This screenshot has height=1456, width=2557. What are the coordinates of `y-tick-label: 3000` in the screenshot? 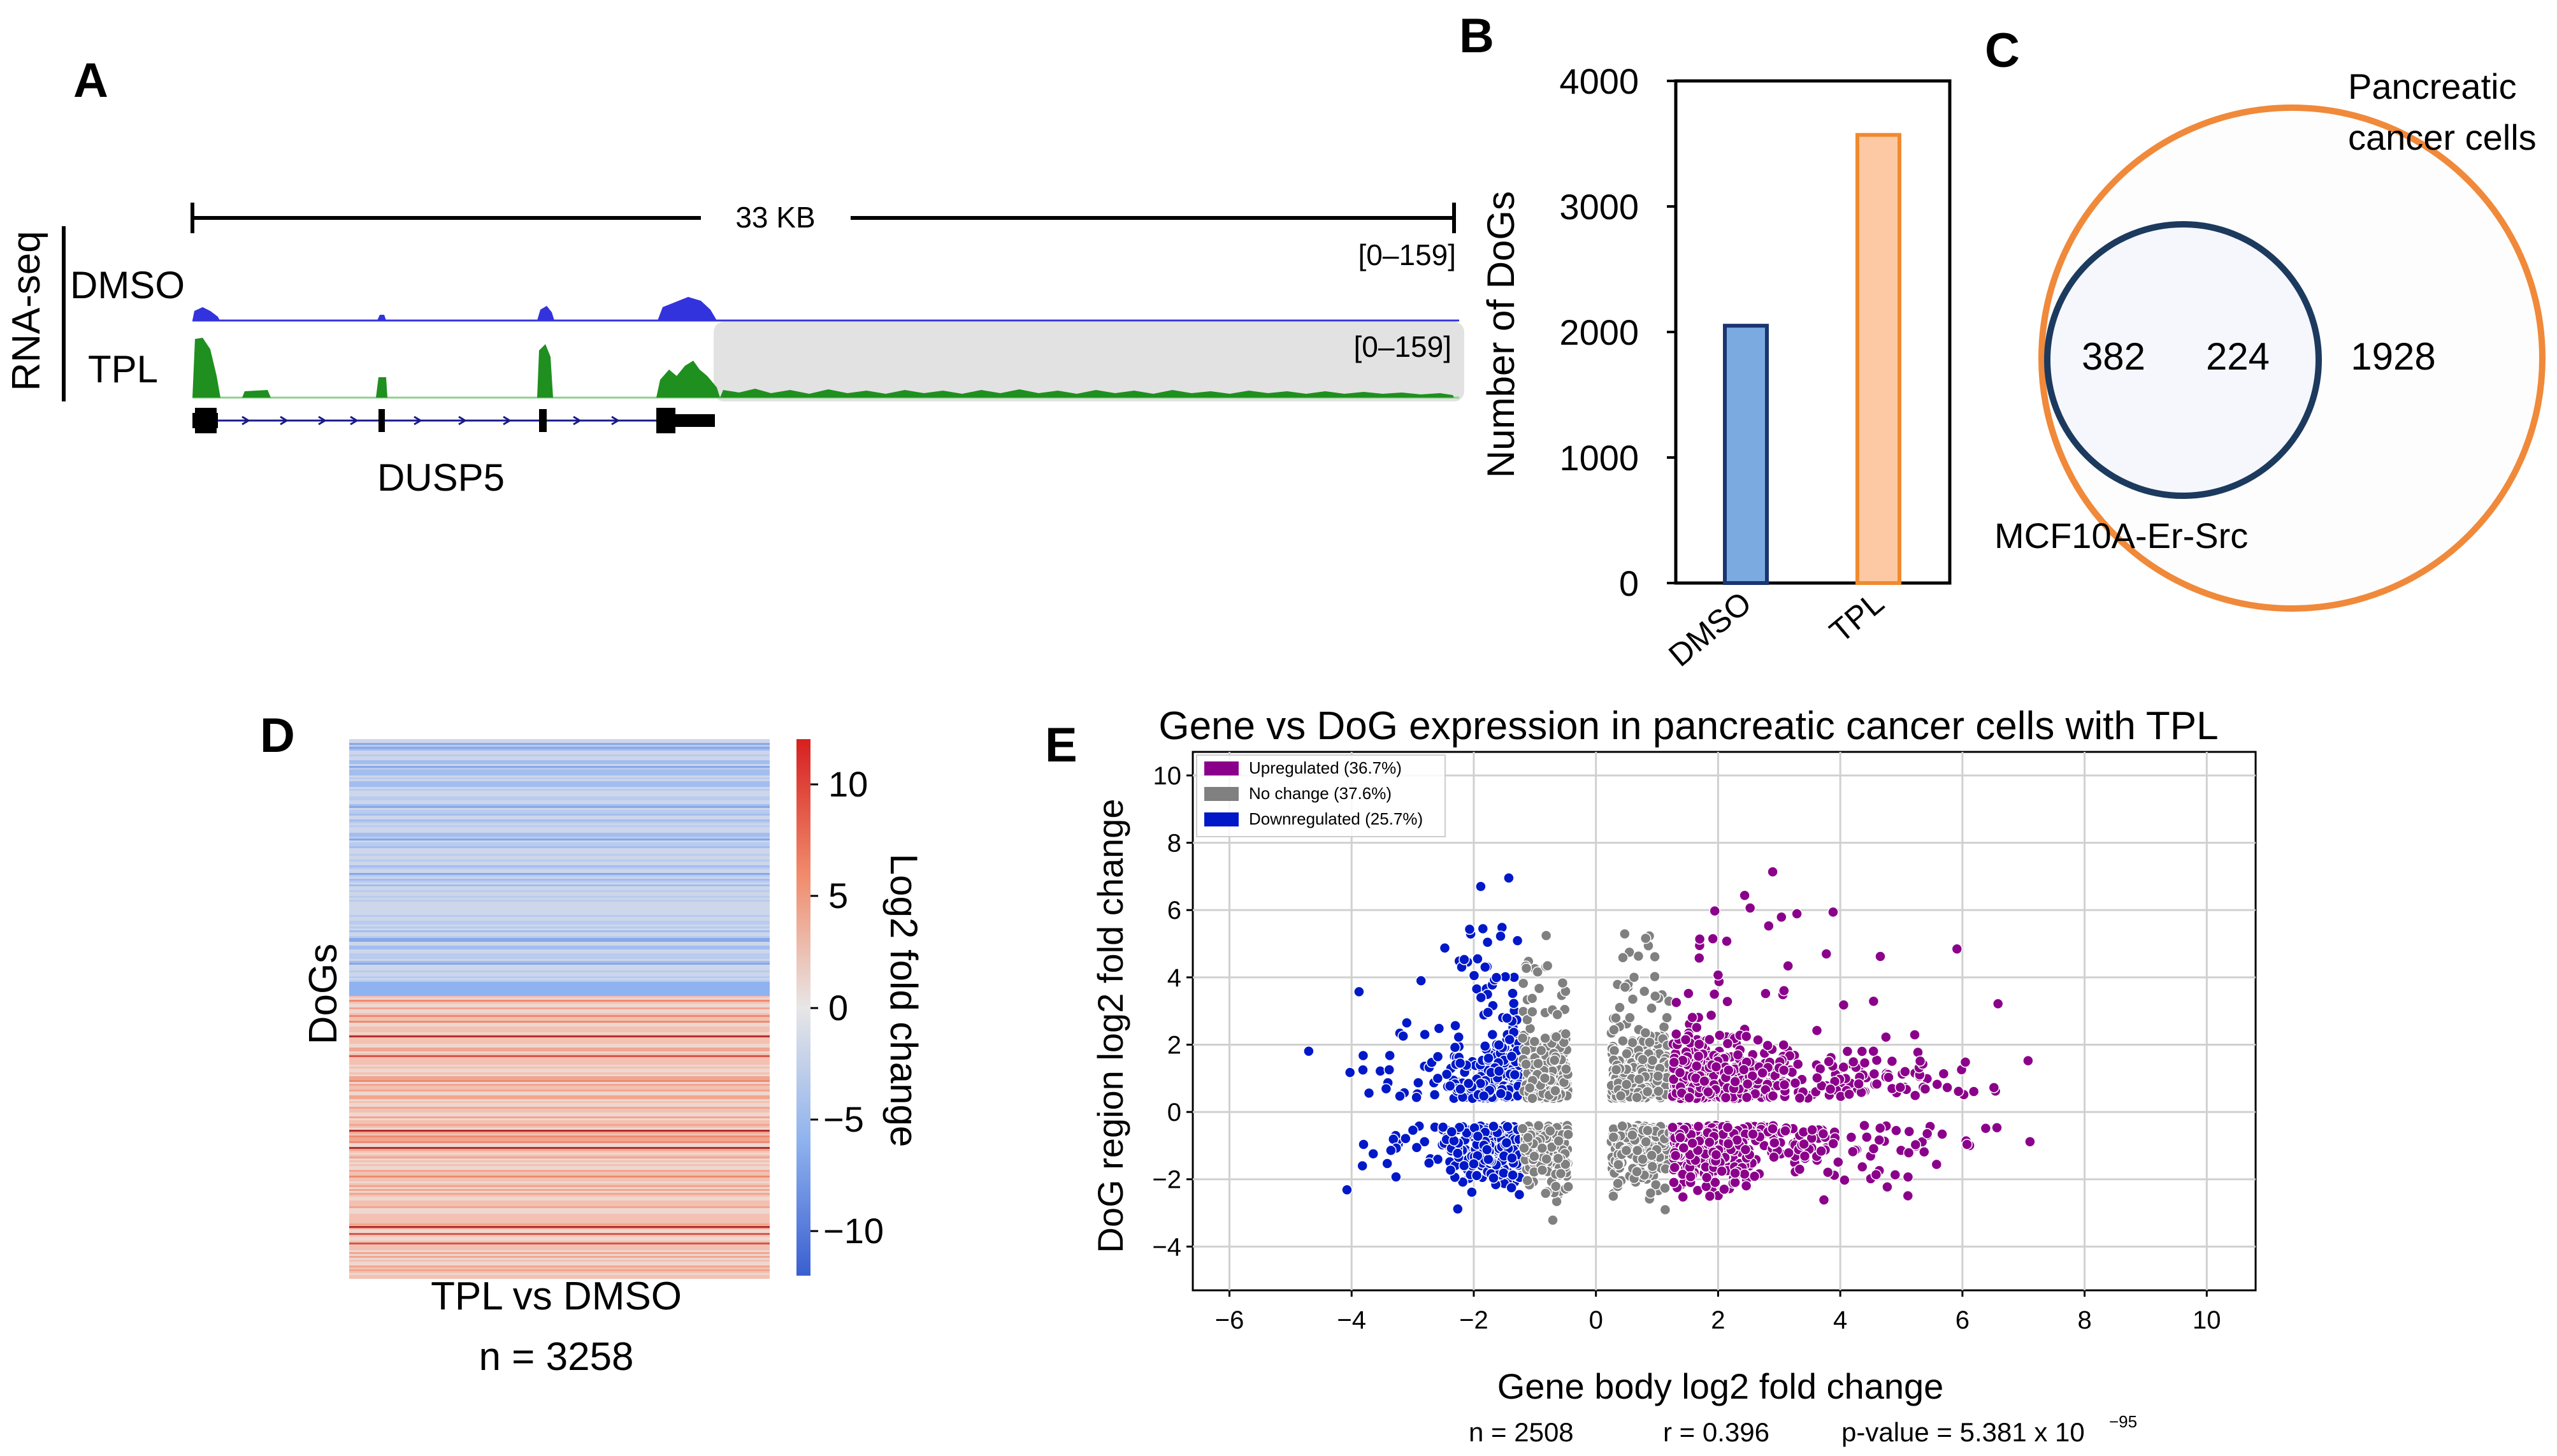 It's located at (1599, 207).